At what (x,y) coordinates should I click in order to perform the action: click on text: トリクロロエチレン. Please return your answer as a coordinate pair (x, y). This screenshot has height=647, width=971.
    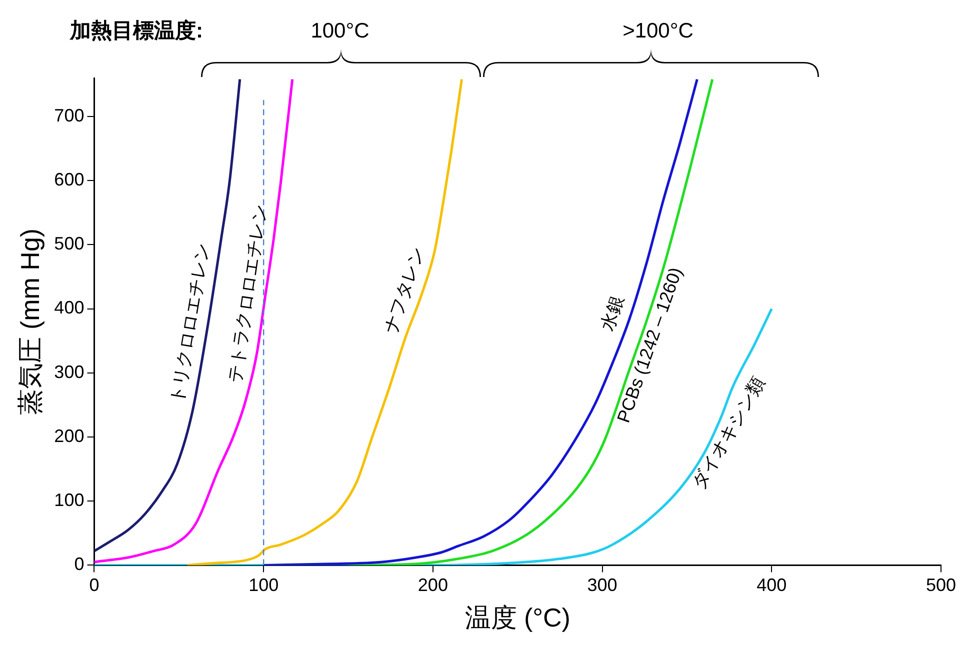
    Looking at the image, I should click on (190, 323).